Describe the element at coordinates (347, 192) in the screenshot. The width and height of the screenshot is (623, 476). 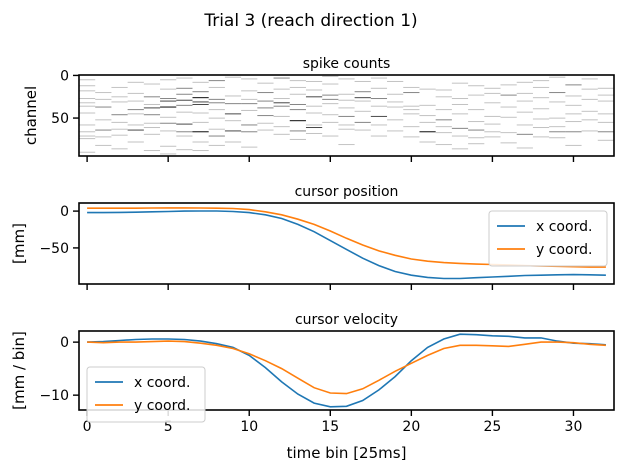
I see `panel-title: cursor position` at that location.